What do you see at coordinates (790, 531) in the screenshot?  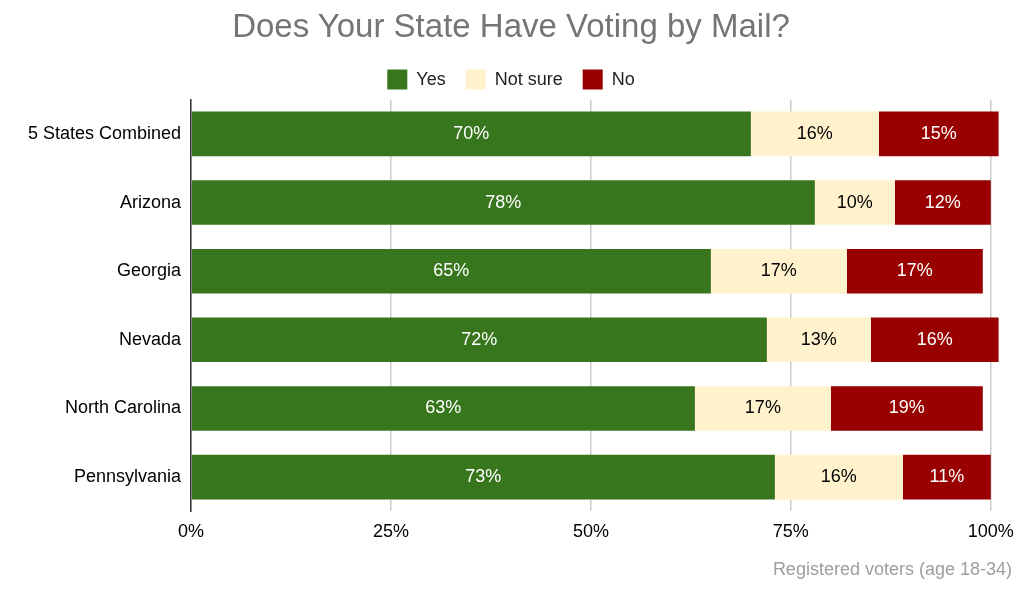 I see `x-tick-label: 75%` at bounding box center [790, 531].